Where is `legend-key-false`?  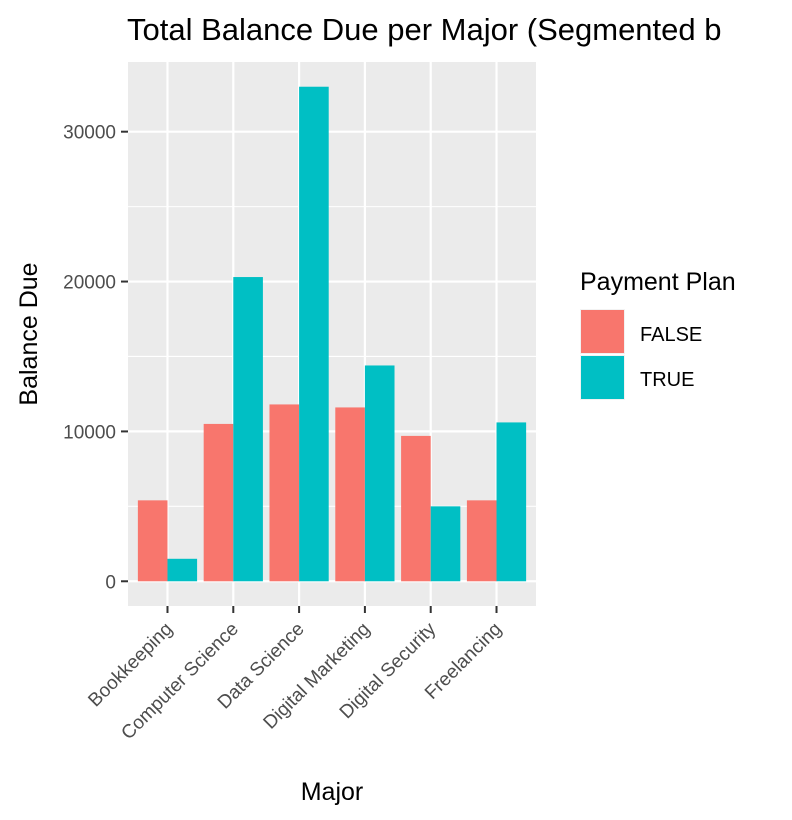 legend-key-false is located at coordinates (602, 331).